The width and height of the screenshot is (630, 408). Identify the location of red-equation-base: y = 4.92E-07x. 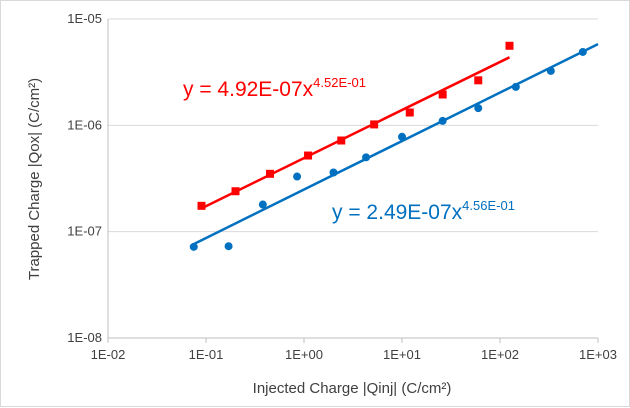
(248, 89).